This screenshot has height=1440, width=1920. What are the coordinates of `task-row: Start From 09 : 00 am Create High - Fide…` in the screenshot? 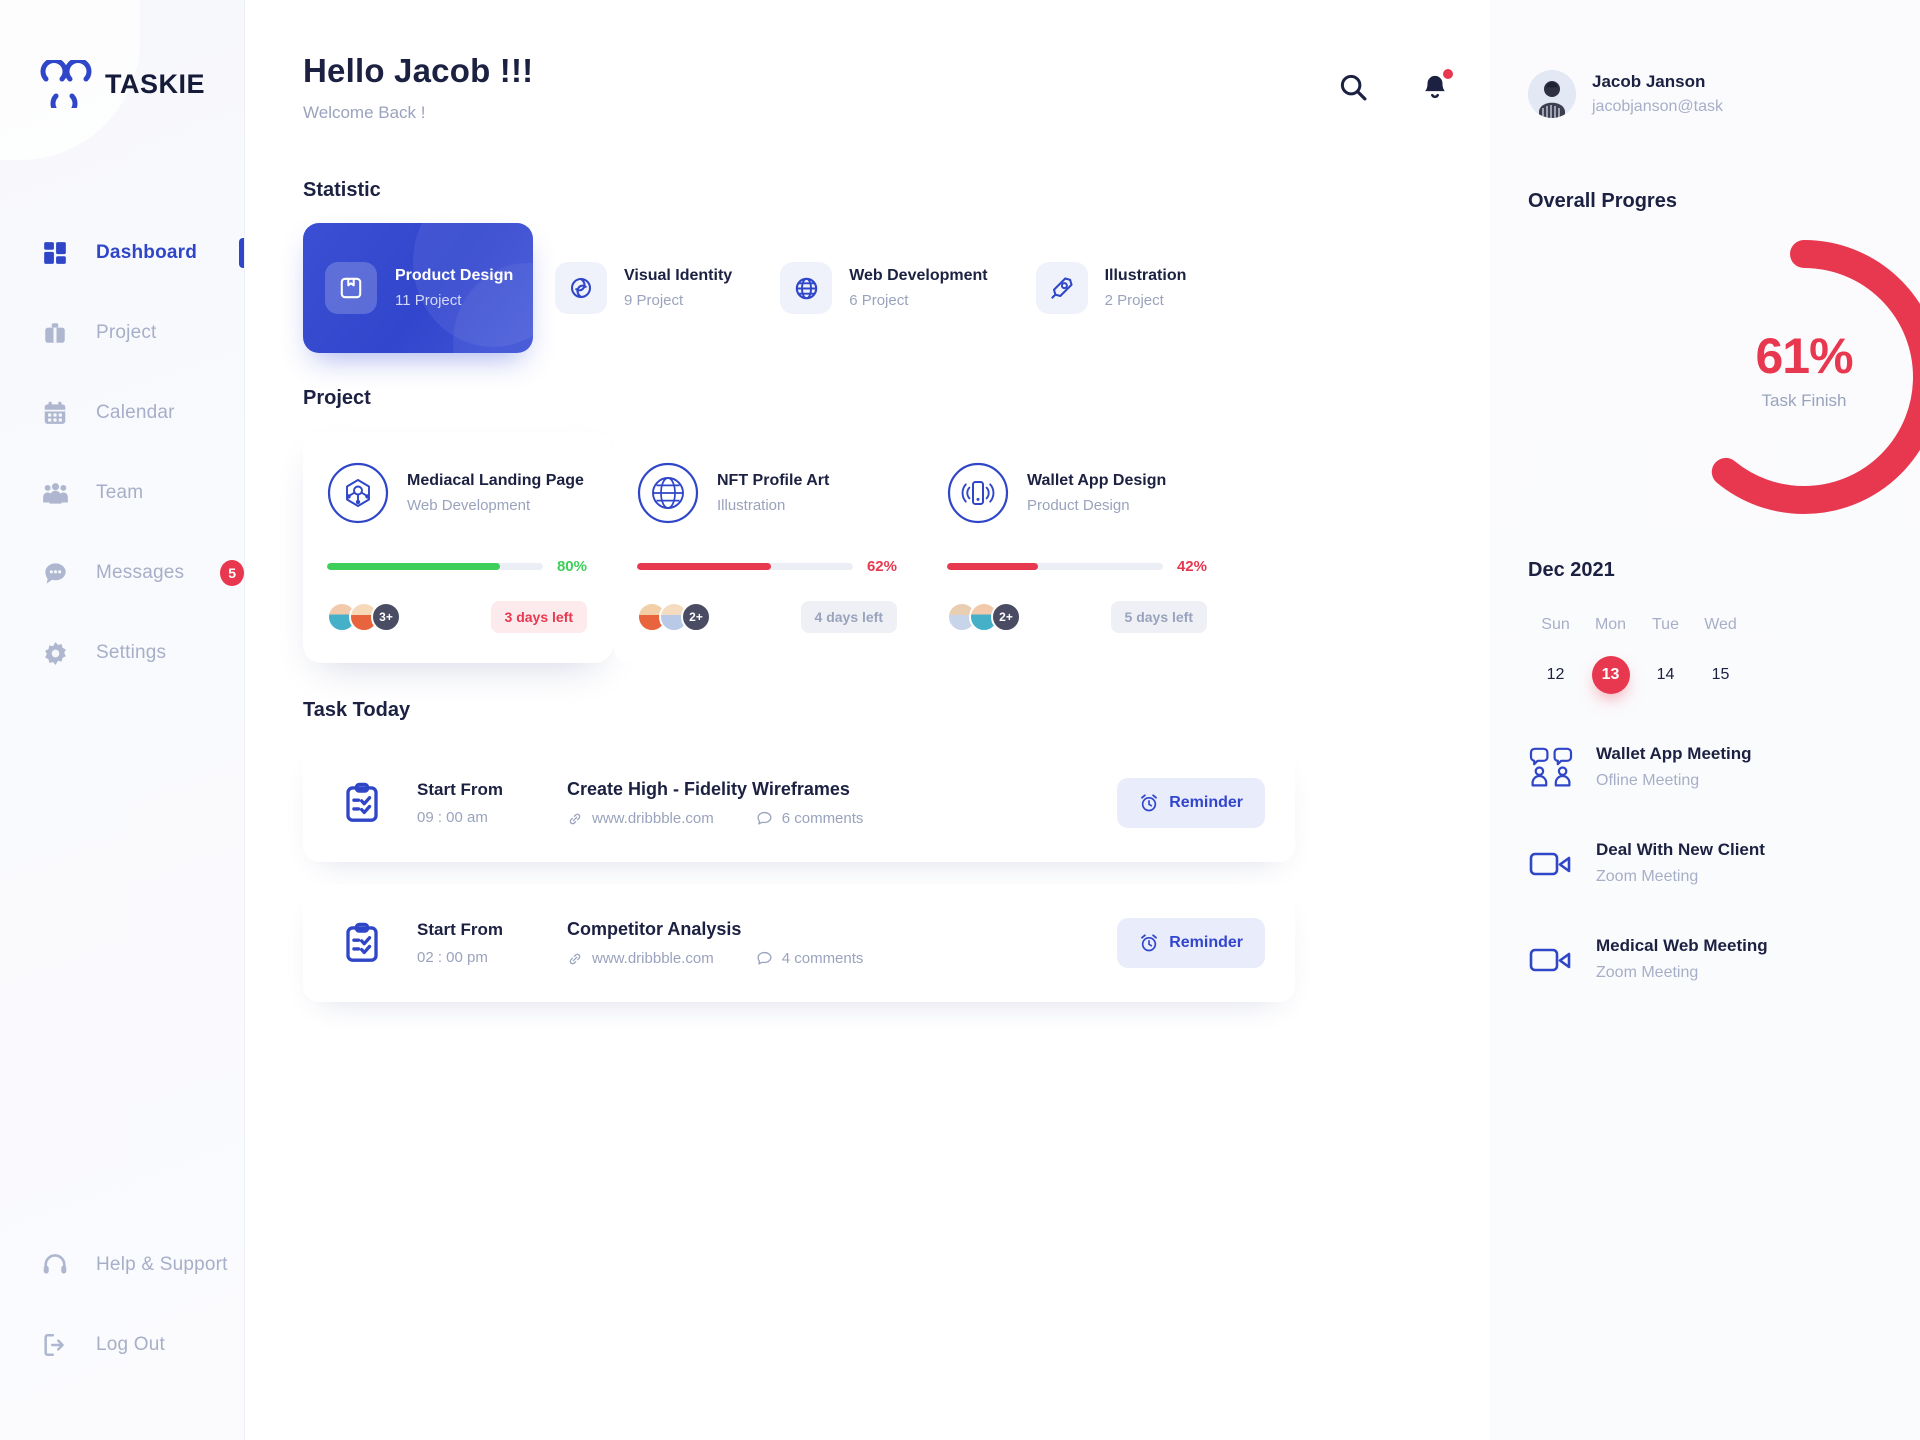 It's located at (799, 803).